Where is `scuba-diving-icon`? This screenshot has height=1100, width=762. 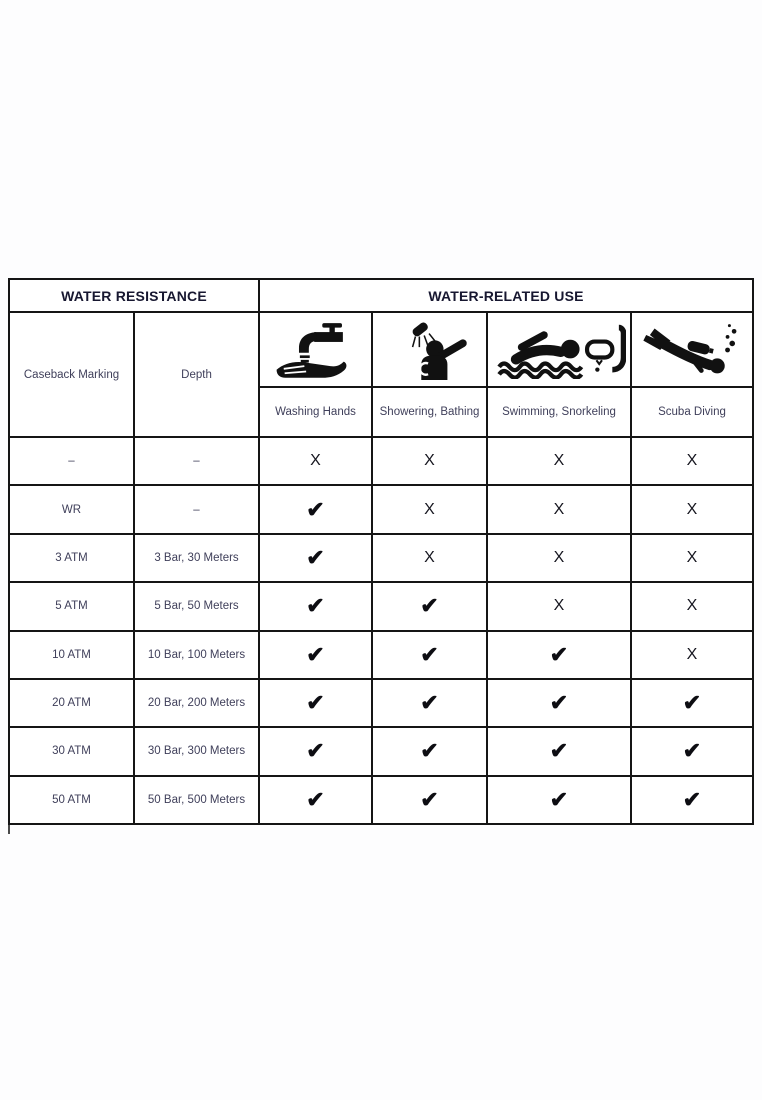 scuba-diving-icon is located at coordinates (692, 350).